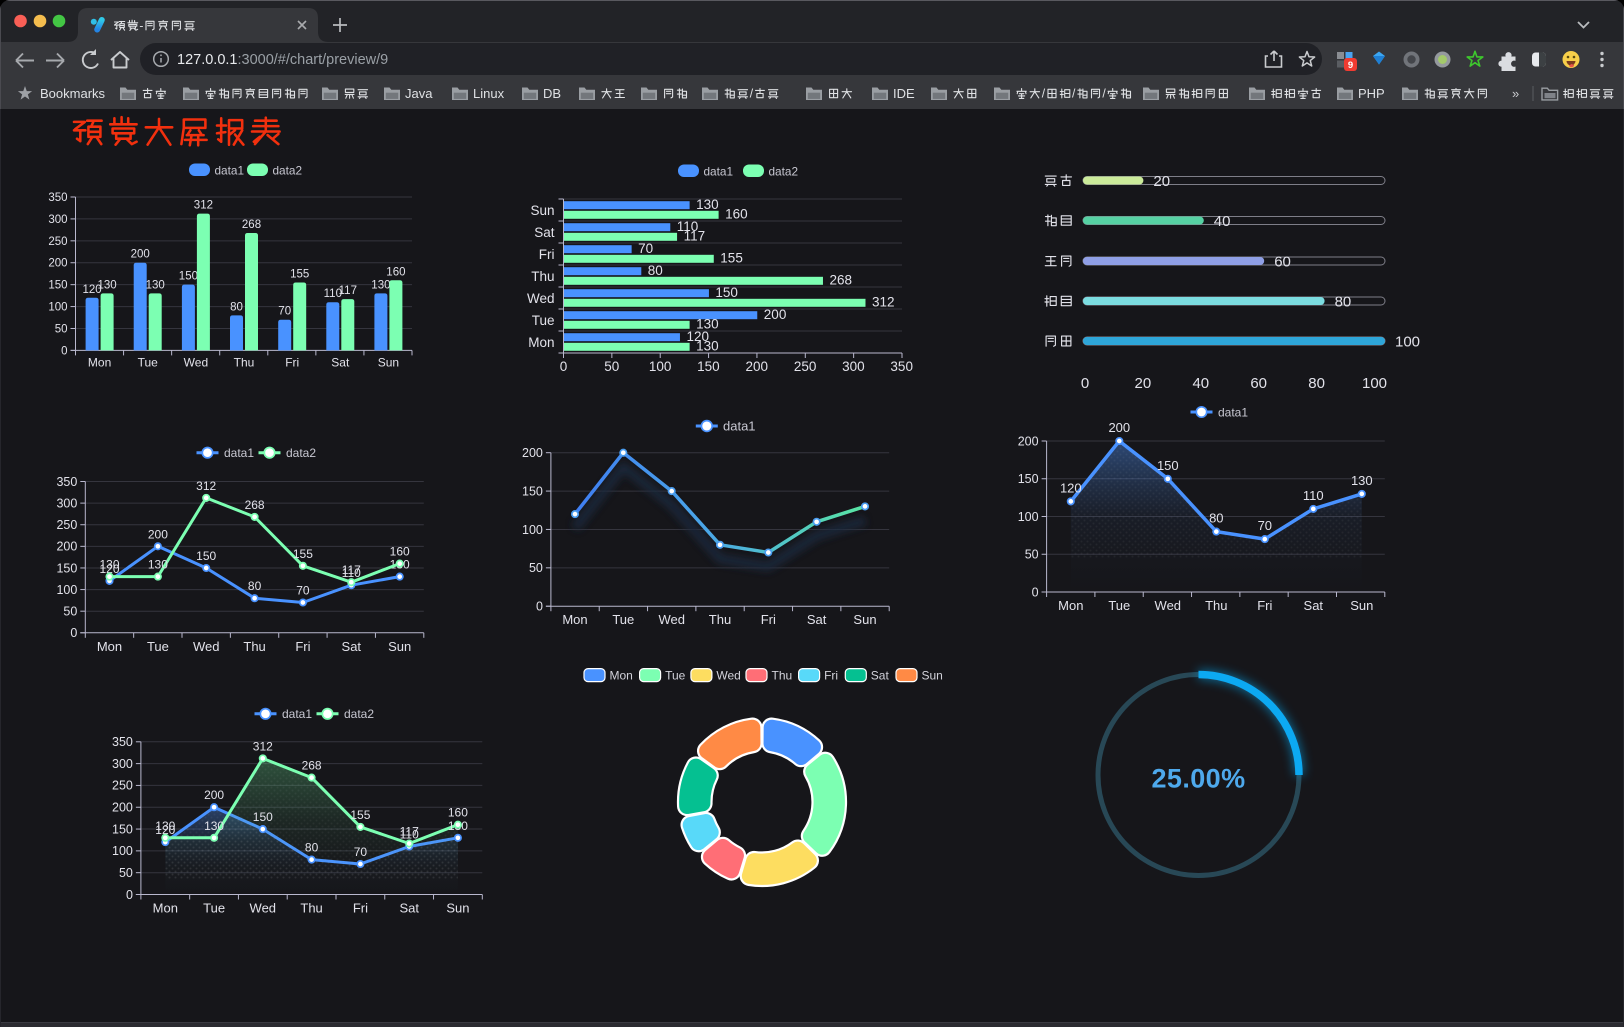 The height and width of the screenshot is (1027, 1624). I want to click on svg-text: data2, so click(288, 170).